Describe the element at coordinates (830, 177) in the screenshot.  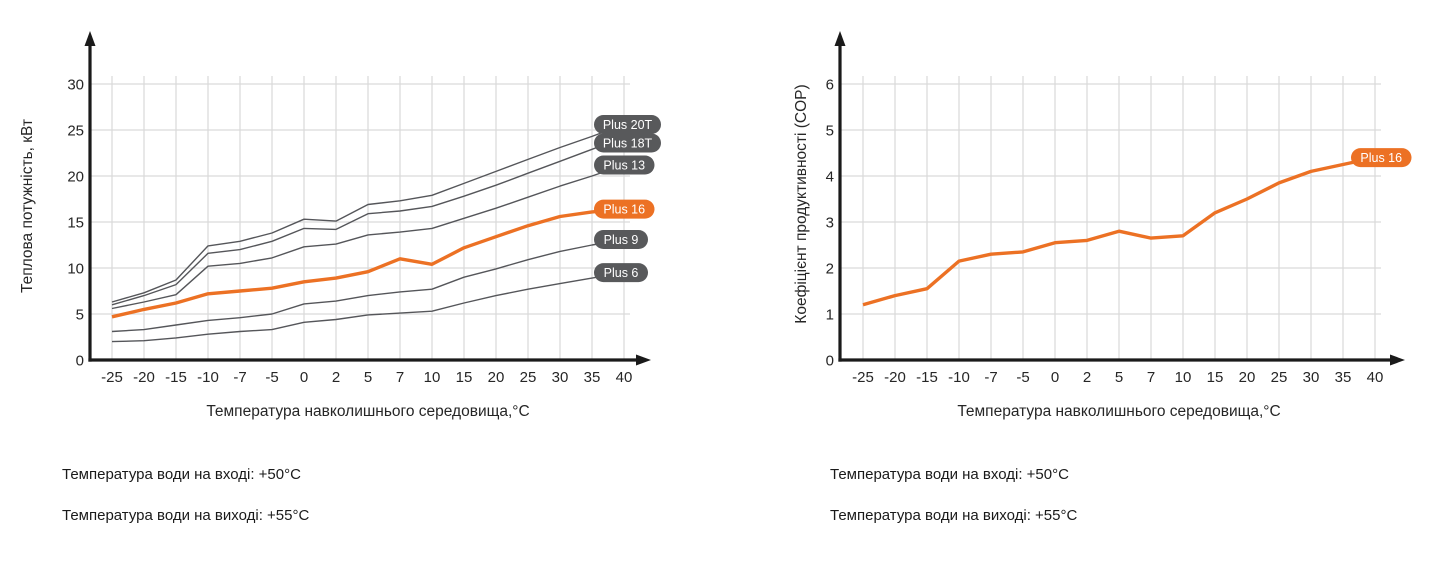
I see `y-tick-label: 4` at that location.